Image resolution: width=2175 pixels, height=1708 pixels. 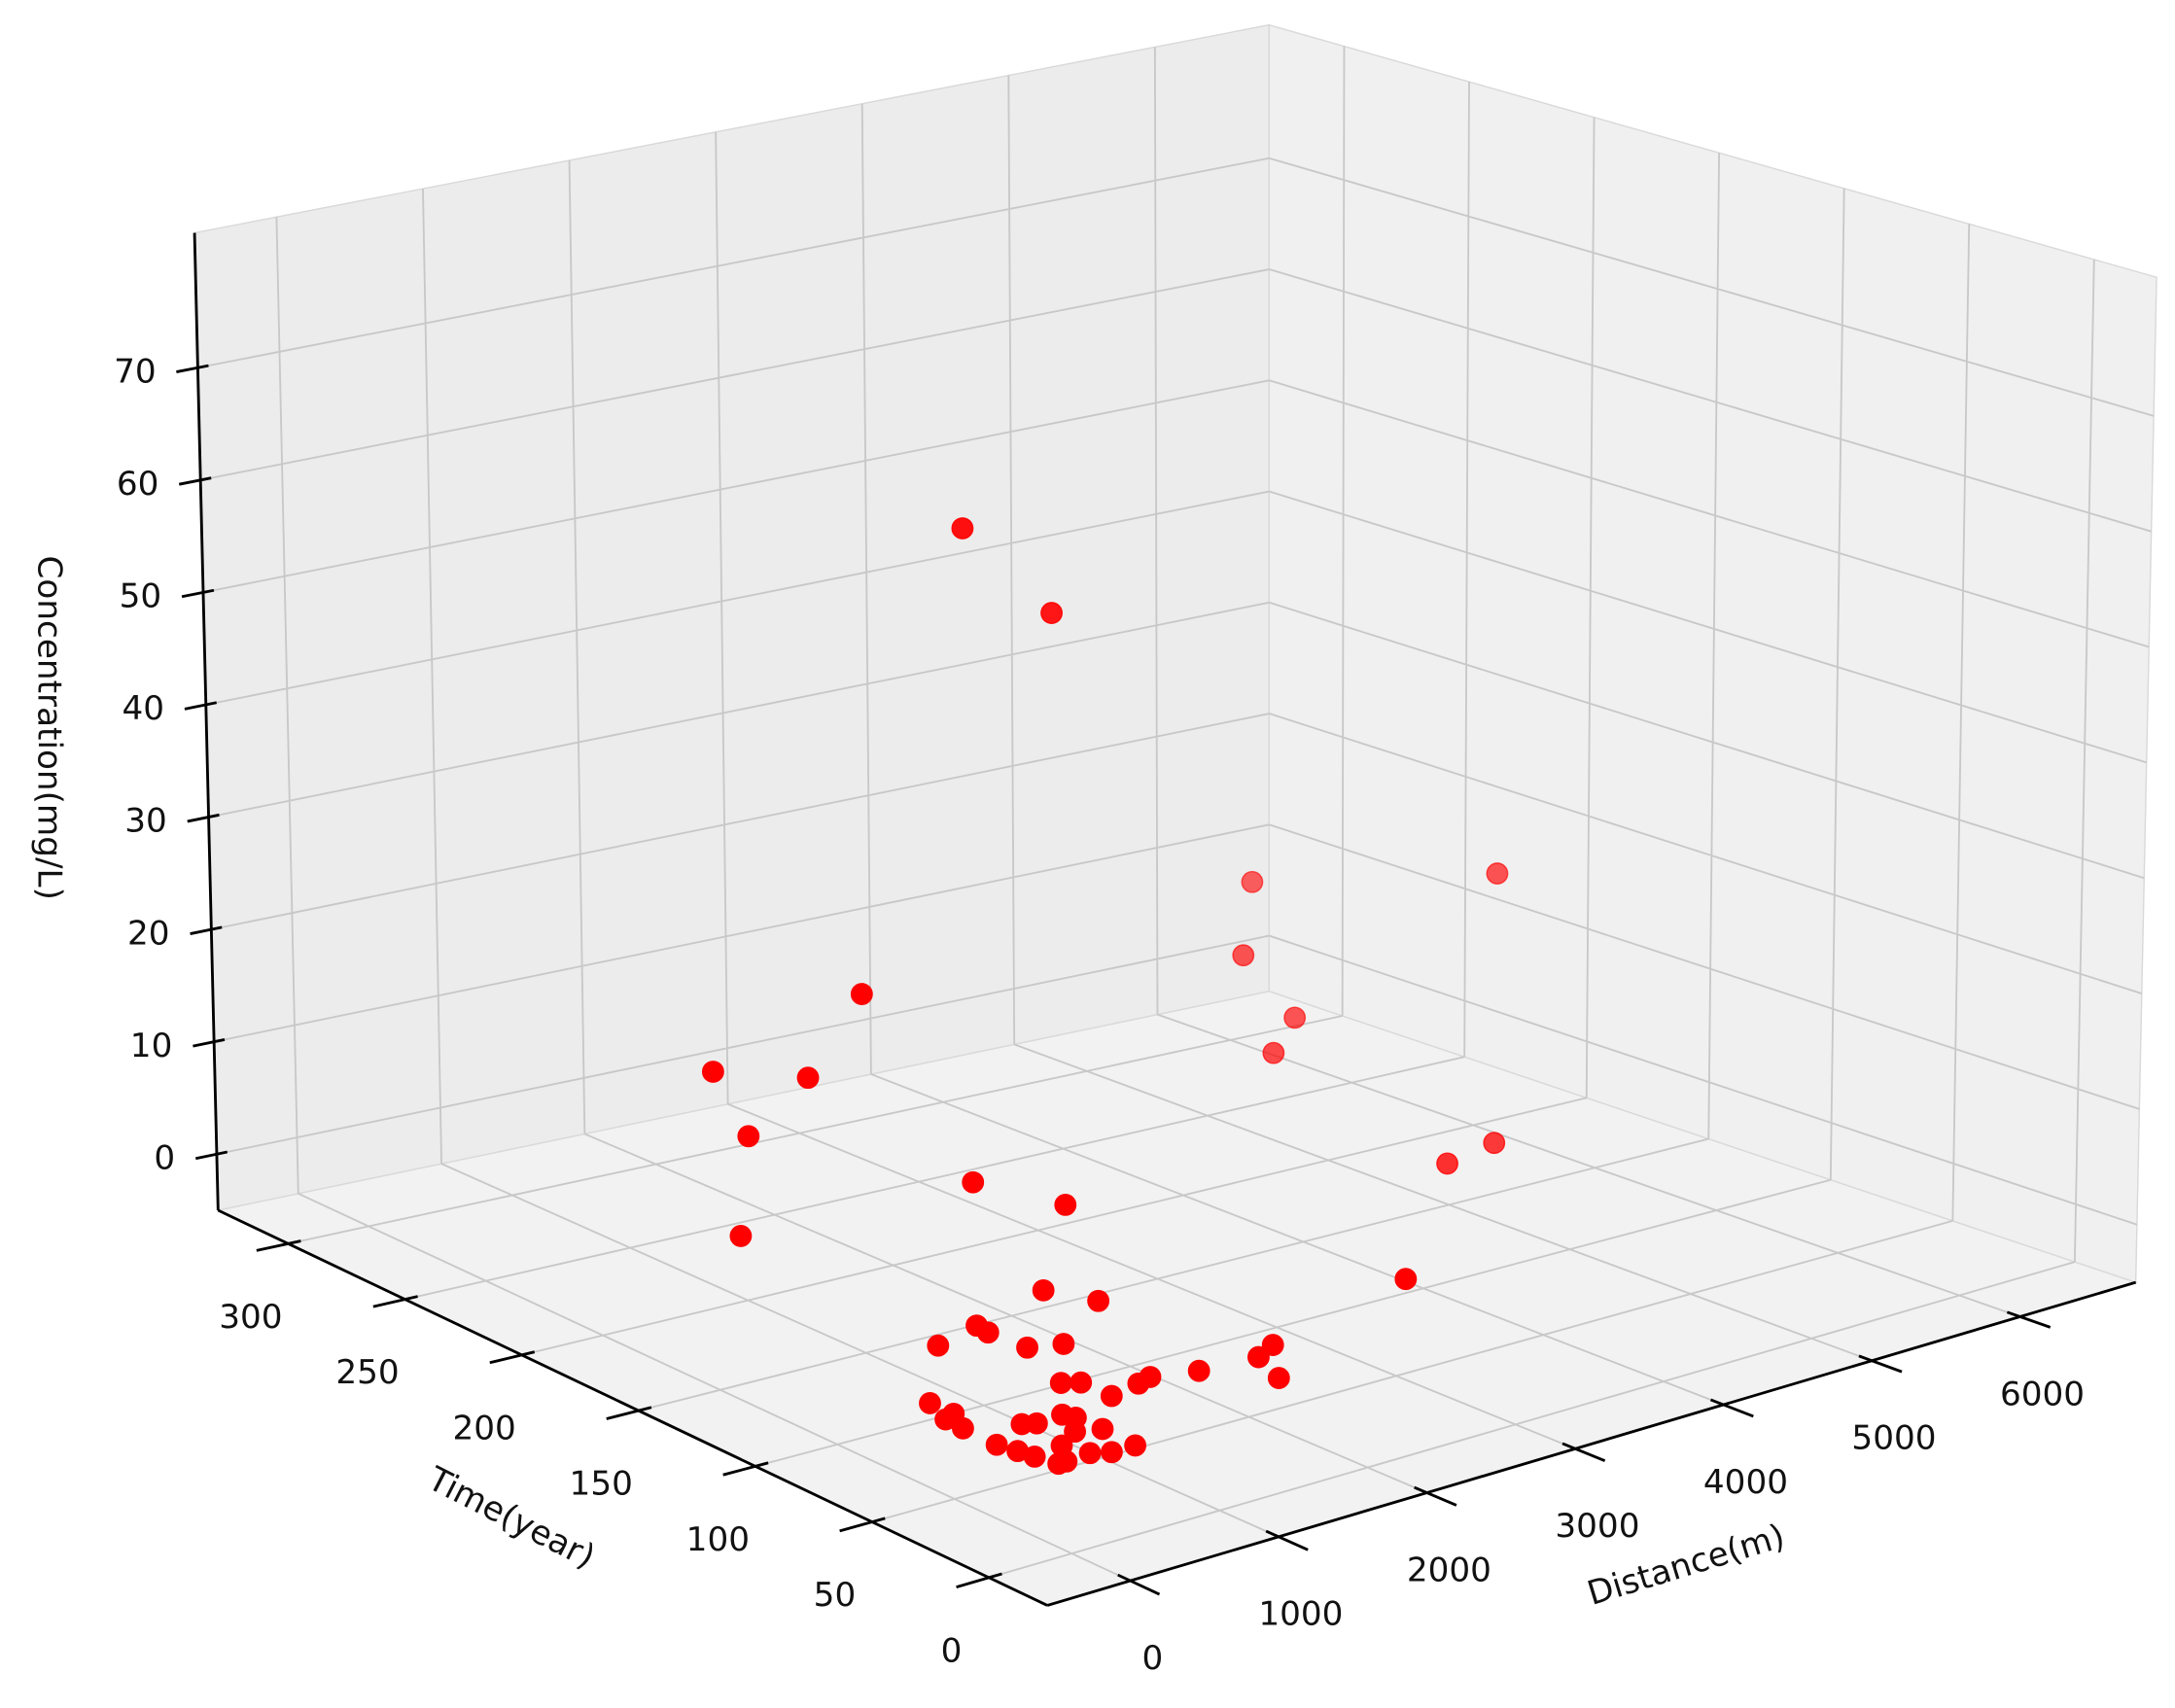 I want to click on x-tick-label: 0, so click(x=1152, y=1659).